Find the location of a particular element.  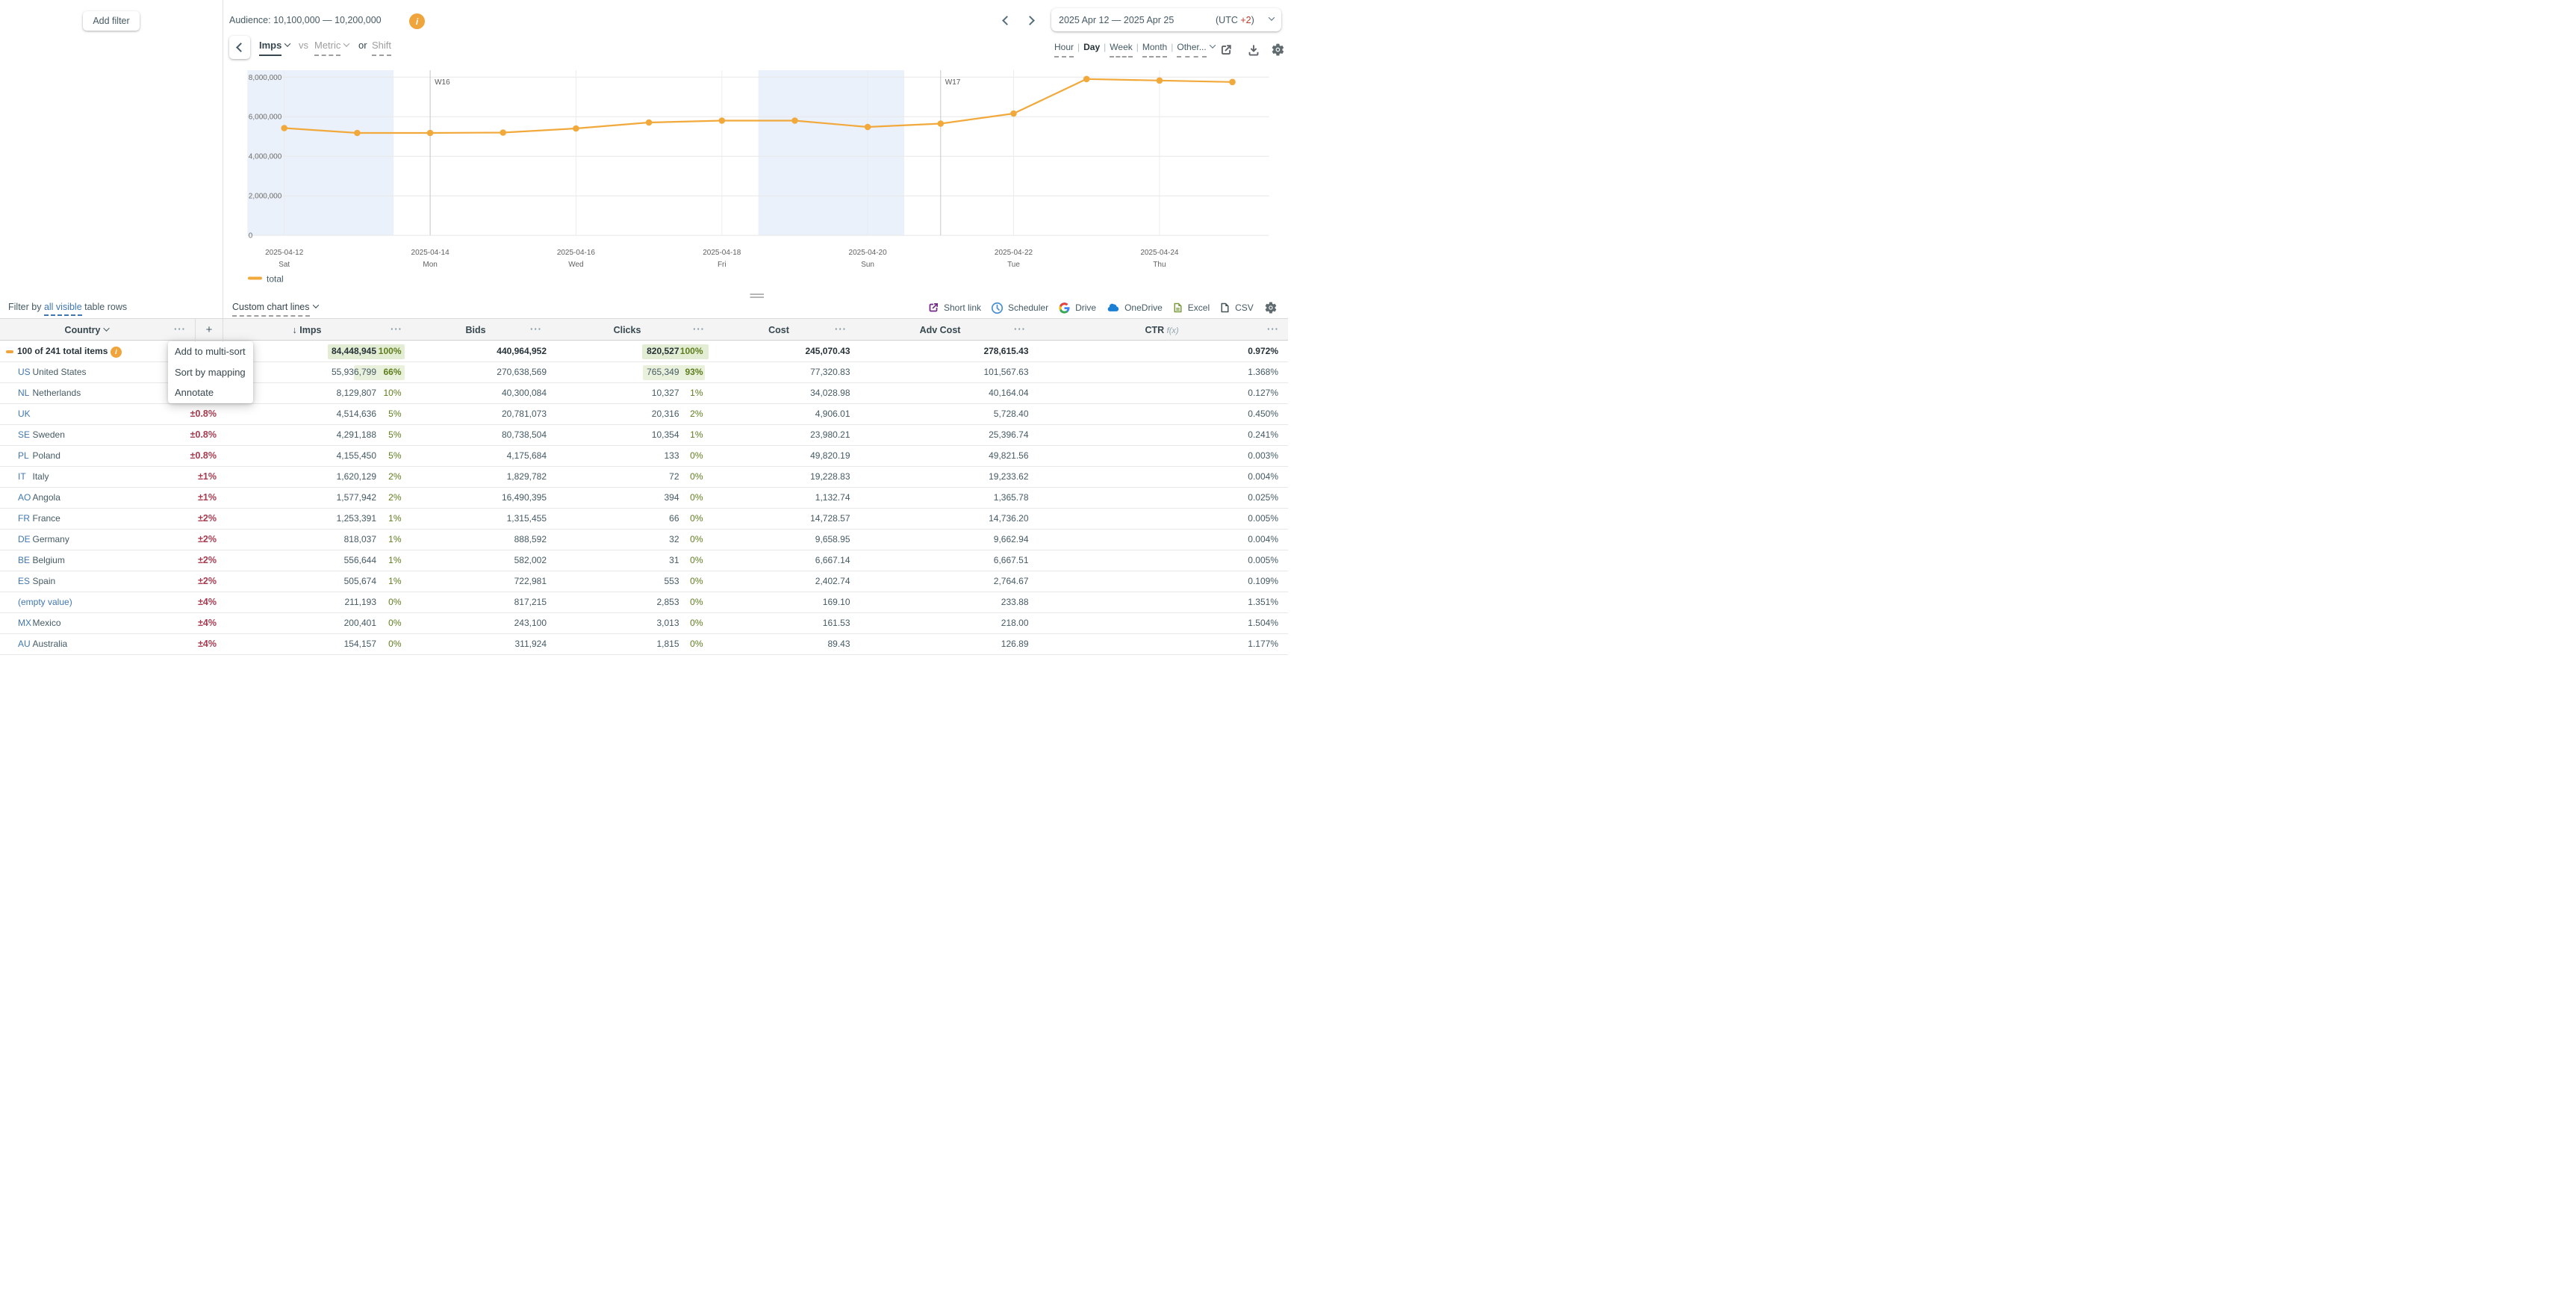

svg-text: 2025-04-18 is located at coordinates (722, 253).